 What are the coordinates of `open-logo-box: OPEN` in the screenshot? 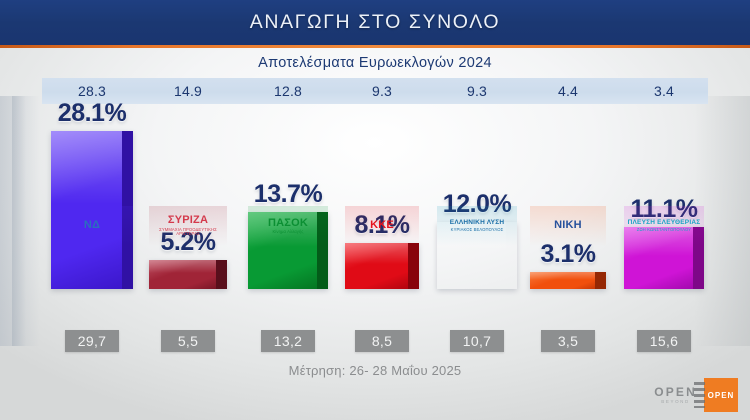 It's located at (716, 395).